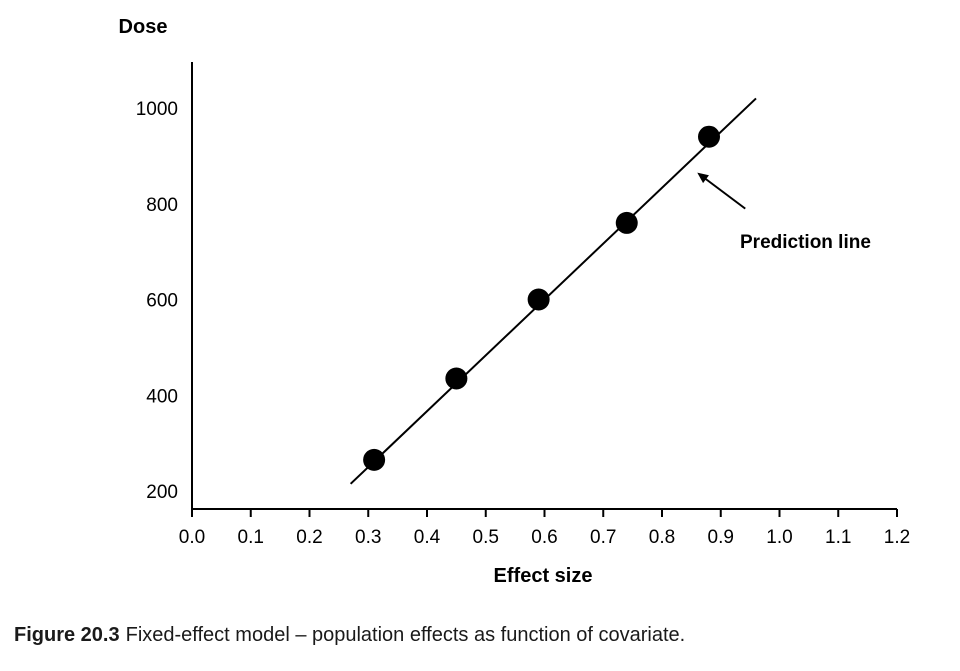 The image size is (960, 671). I want to click on x-tick-label: 0.8, so click(662, 537).